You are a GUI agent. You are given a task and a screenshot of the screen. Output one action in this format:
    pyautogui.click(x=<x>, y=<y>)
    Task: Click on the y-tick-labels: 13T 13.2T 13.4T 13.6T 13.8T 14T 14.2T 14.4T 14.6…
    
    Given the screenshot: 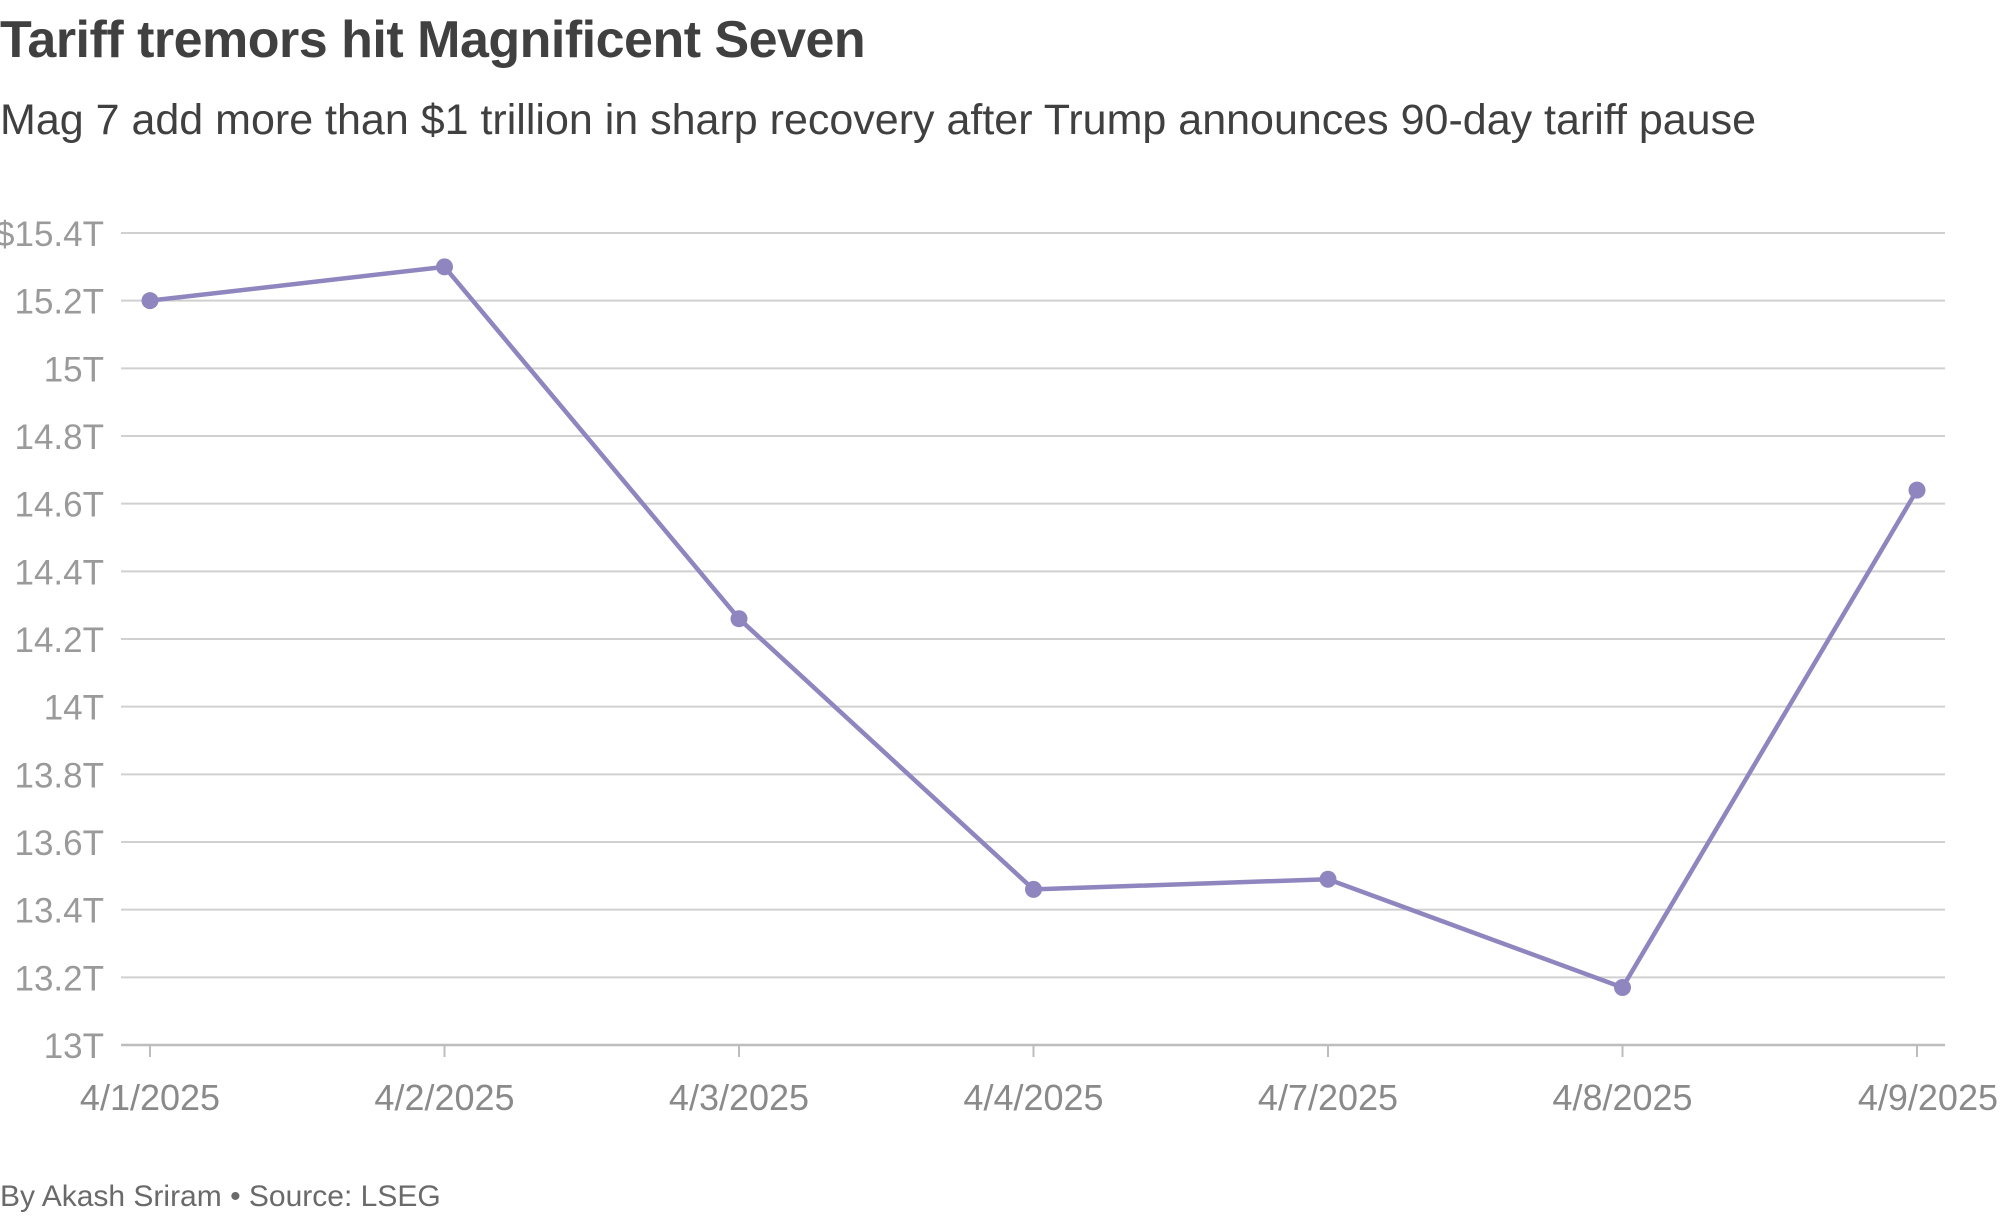 What is the action you would take?
    pyautogui.click(x=52, y=640)
    